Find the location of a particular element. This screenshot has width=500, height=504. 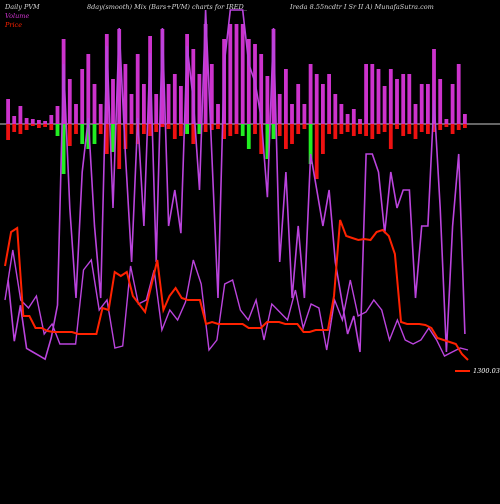

header-left: Daily PVM is located at coordinates (22, 7).